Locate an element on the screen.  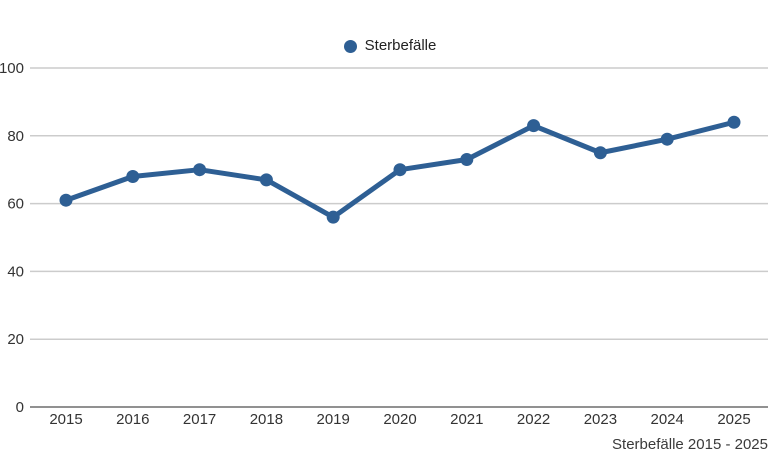
legend-series-label: Sterbefälle is located at coordinates (400, 45).